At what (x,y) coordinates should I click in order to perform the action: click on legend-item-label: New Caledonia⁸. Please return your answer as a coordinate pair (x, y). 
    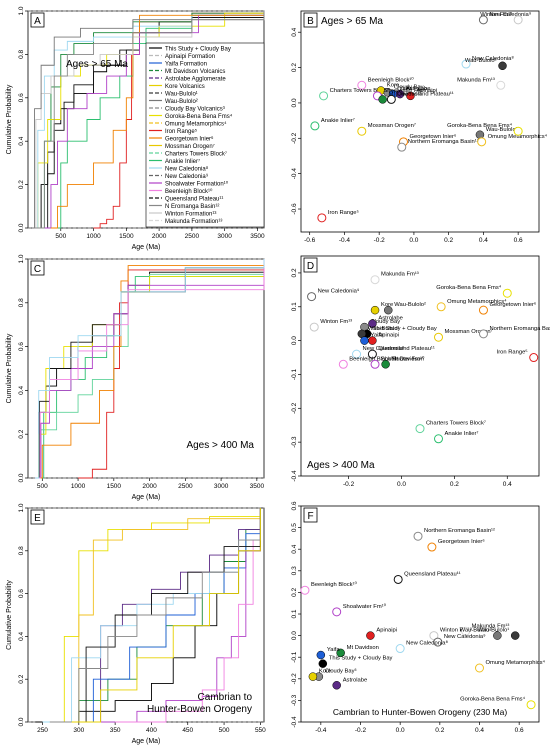
    Looking at the image, I should click on (187, 168).